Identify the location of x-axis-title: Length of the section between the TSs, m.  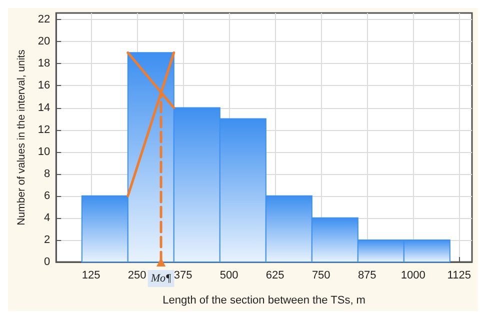
(264, 300).